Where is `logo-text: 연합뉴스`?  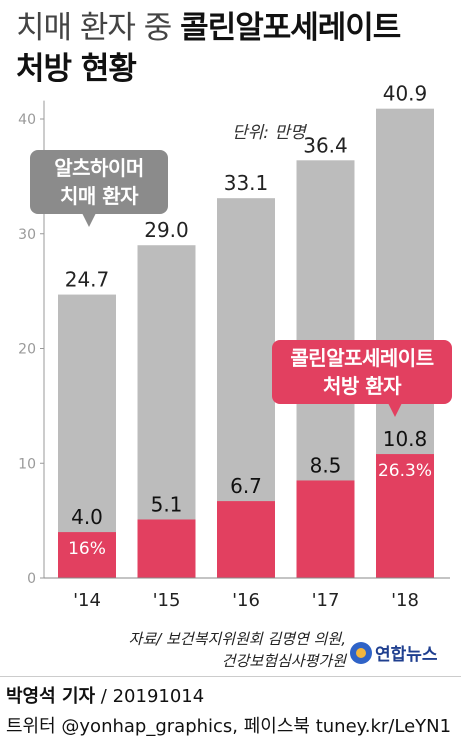
logo-text: 연합뉴스 is located at coordinates (406, 655).